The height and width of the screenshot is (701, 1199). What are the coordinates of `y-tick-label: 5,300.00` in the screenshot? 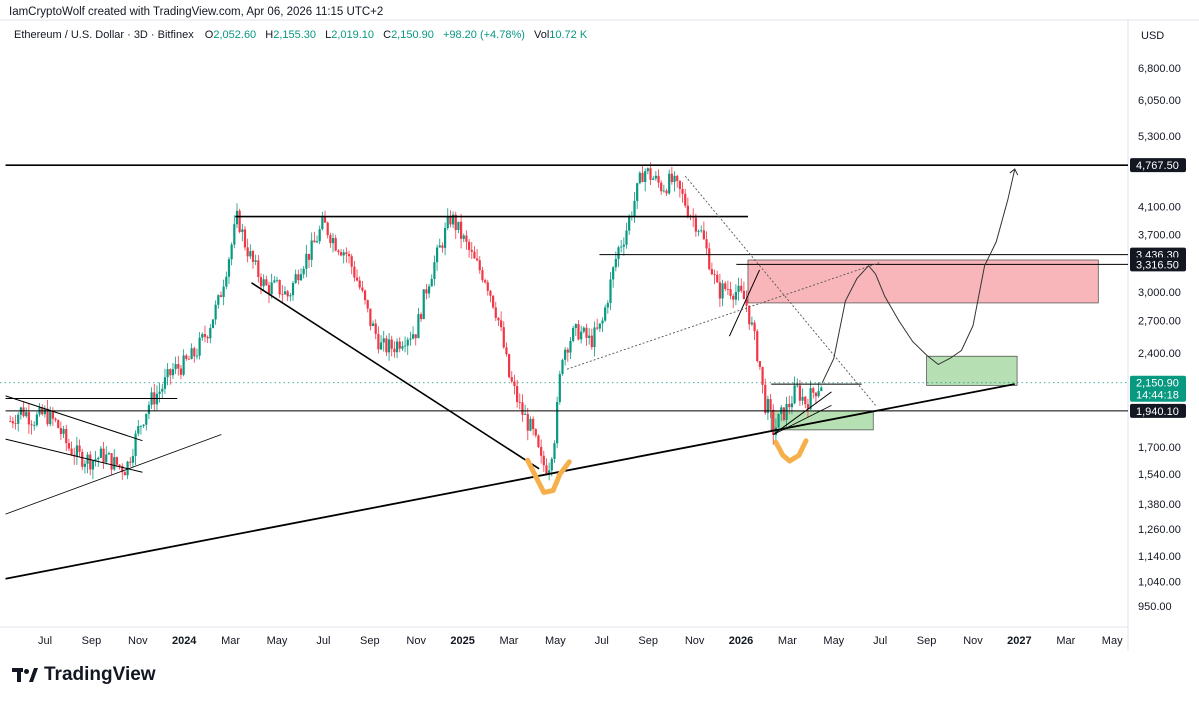 It's located at (1159, 137).